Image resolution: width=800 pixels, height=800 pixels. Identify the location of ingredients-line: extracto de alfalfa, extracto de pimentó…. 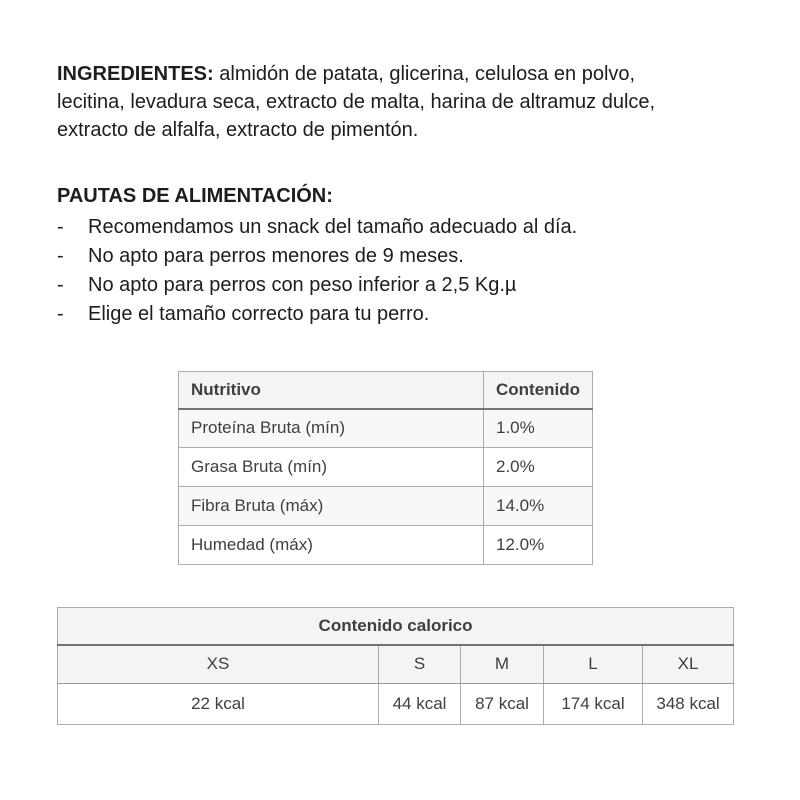
(238, 130).